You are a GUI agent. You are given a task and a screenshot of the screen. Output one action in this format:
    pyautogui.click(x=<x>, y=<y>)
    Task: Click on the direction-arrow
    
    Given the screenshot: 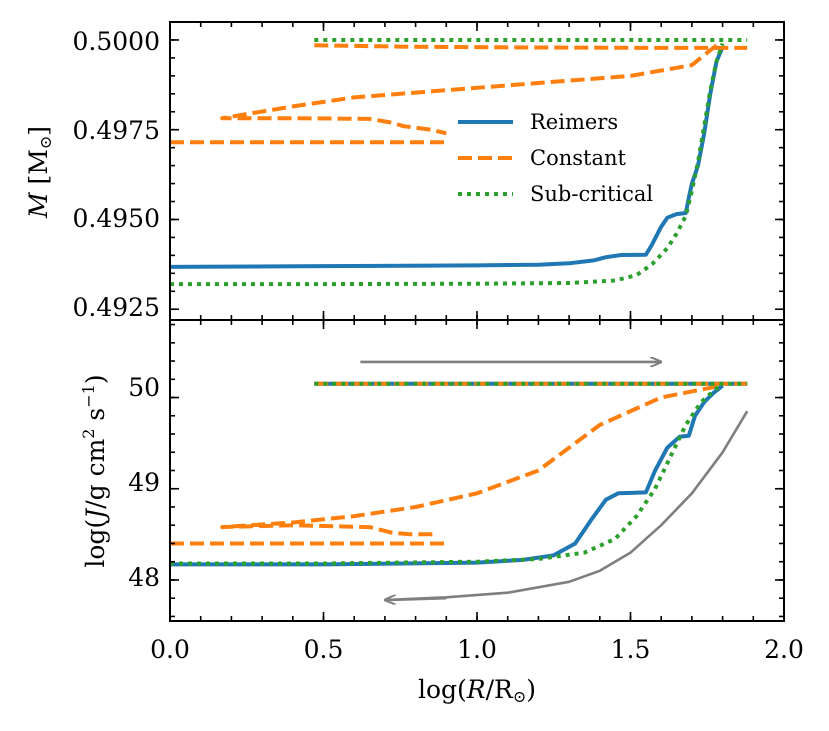 What is the action you would take?
    pyautogui.click(x=416, y=599)
    